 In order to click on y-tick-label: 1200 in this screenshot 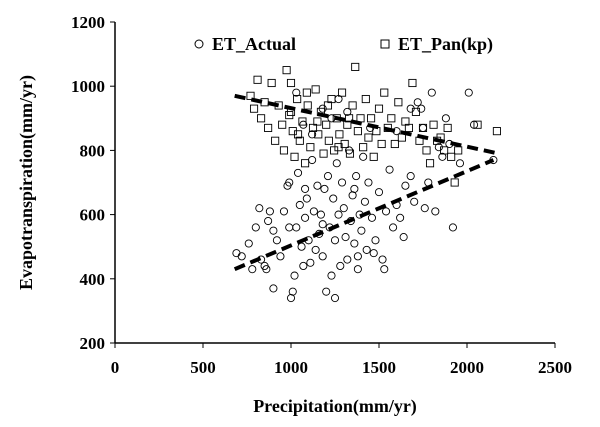, I will do `click(88, 22)`.